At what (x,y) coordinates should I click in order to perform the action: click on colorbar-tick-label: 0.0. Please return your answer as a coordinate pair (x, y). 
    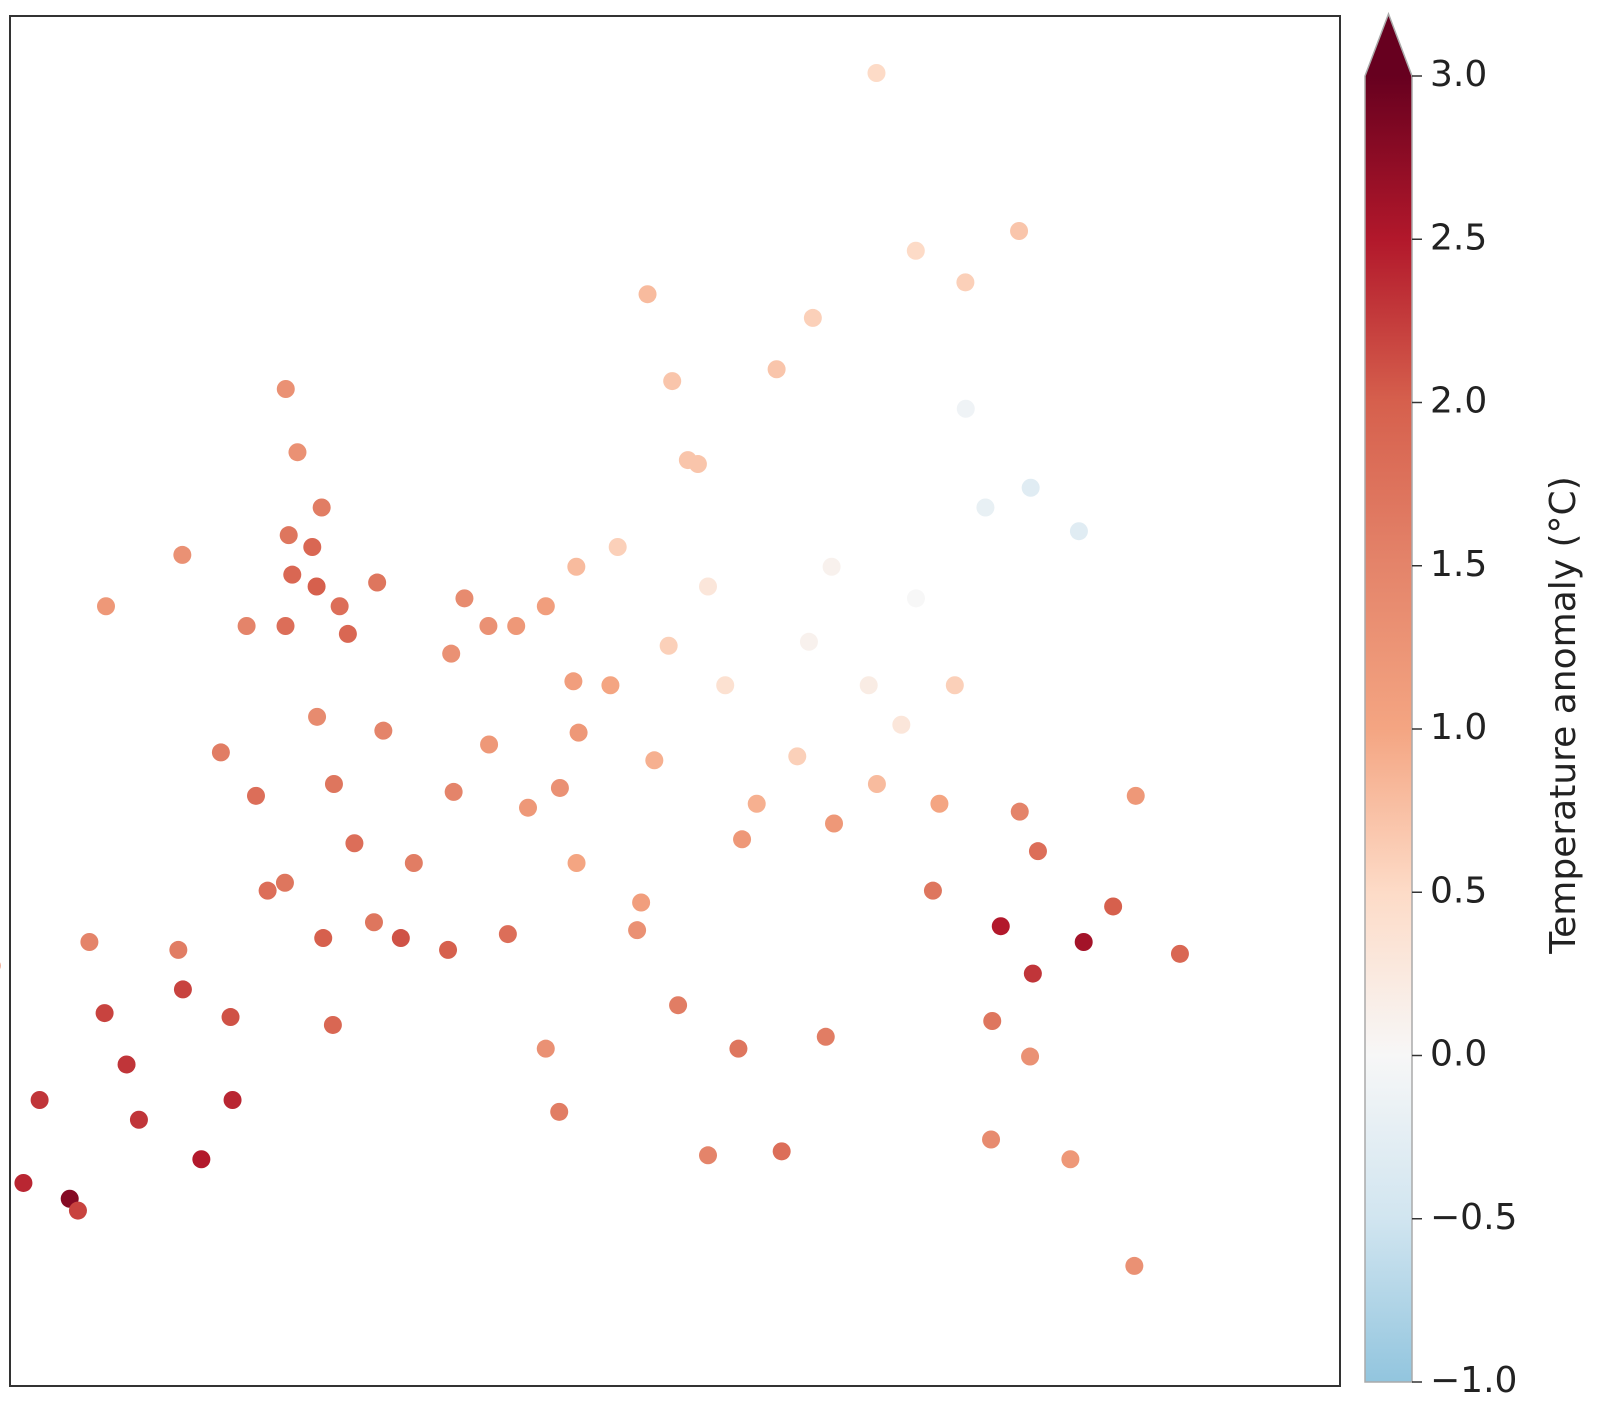
    Looking at the image, I should click on (1458, 1054).